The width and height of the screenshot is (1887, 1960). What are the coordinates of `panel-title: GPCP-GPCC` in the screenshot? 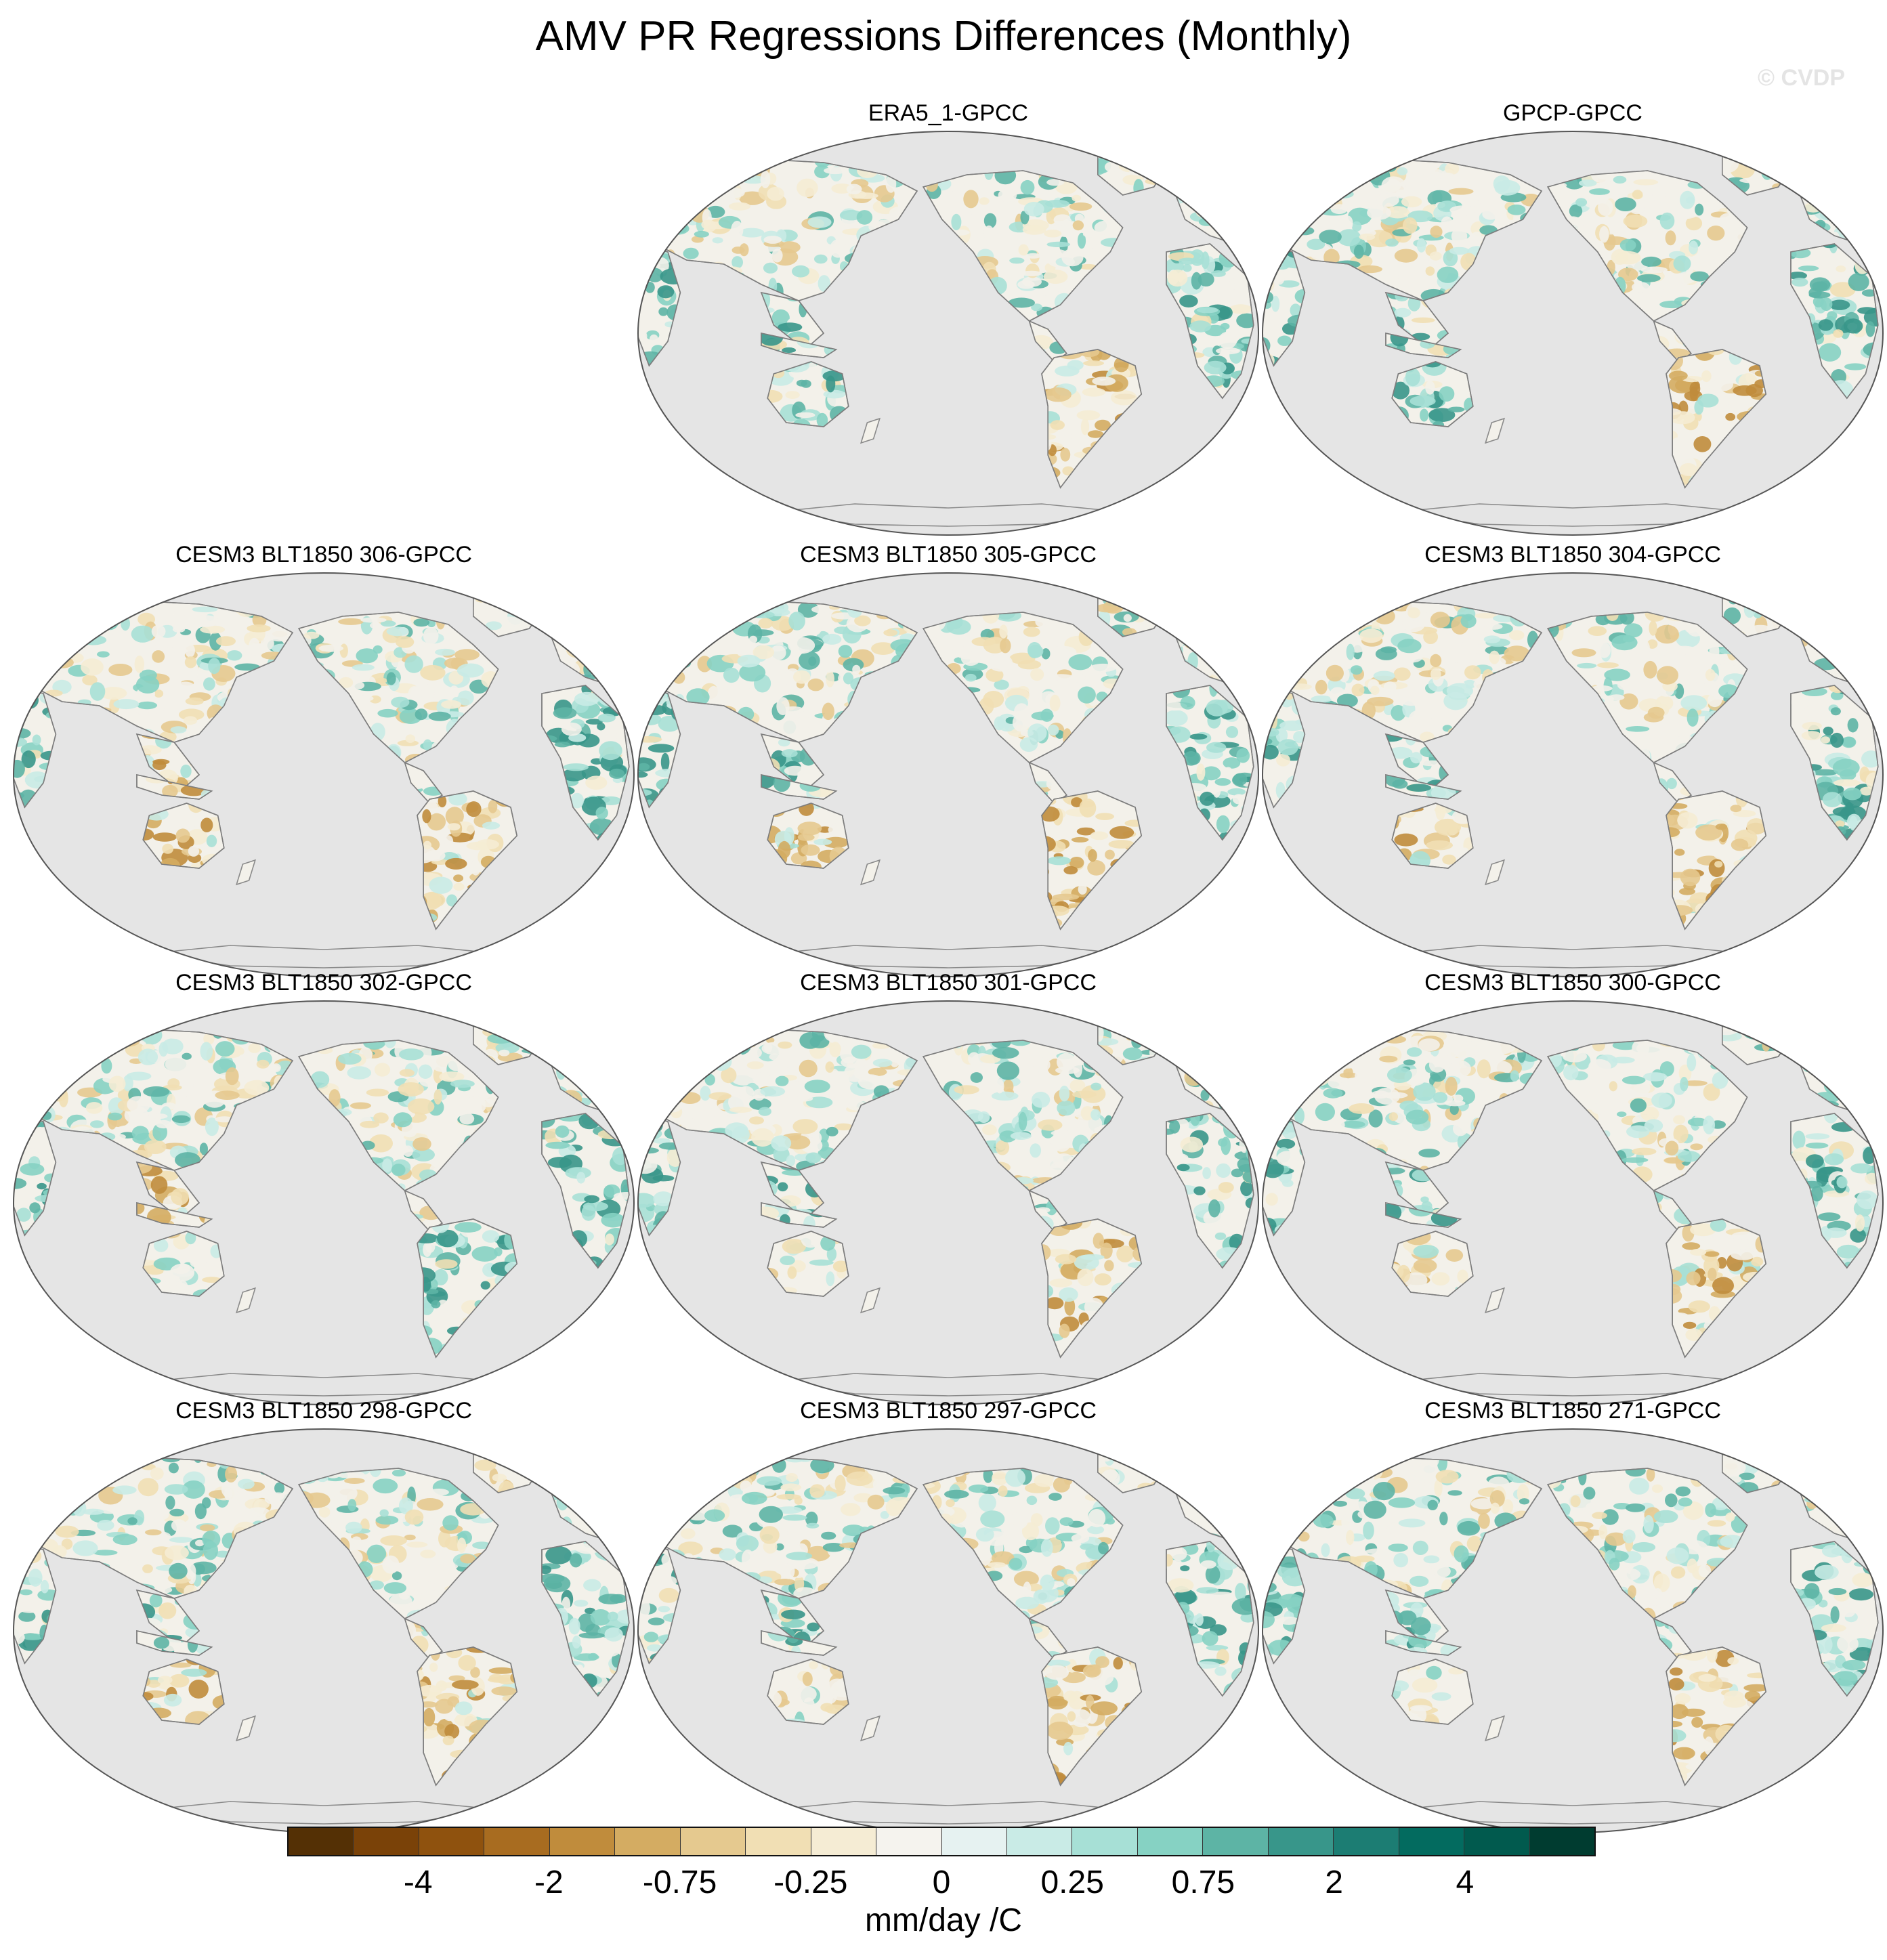 It's located at (1572, 113).